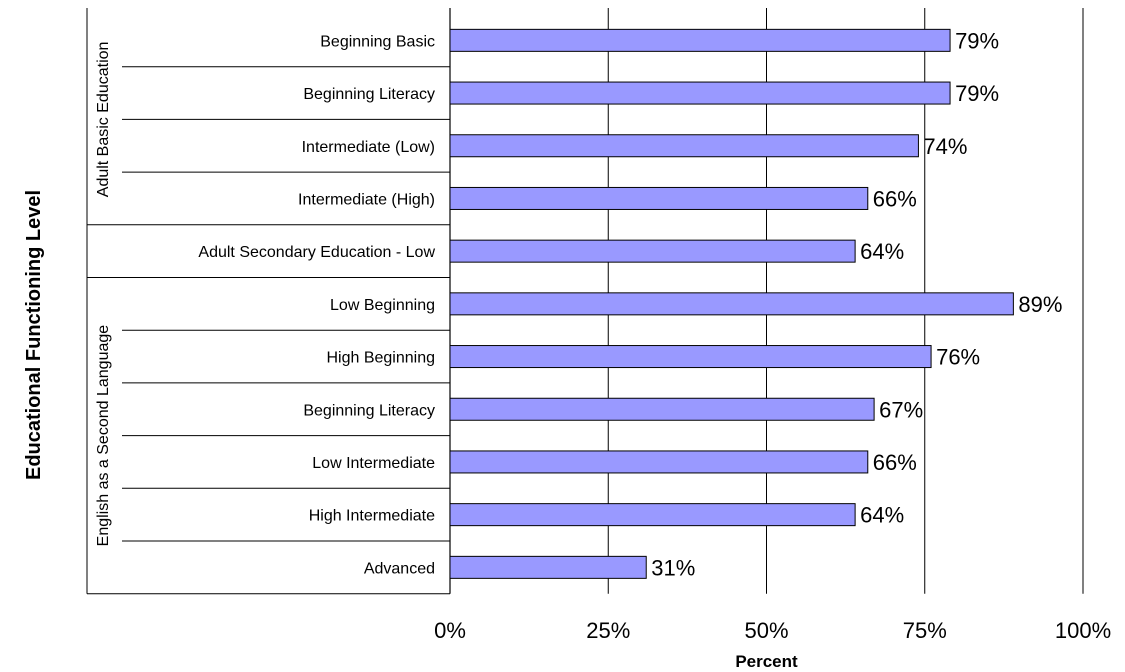  What do you see at coordinates (1040, 304) in the screenshot?
I see `data-label: 89%` at bounding box center [1040, 304].